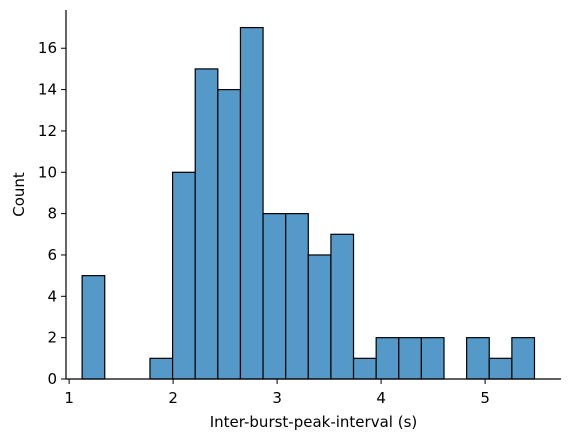 Image resolution: width=570 pixels, height=440 pixels. I want to click on y-tick-label: 6, so click(52, 255).